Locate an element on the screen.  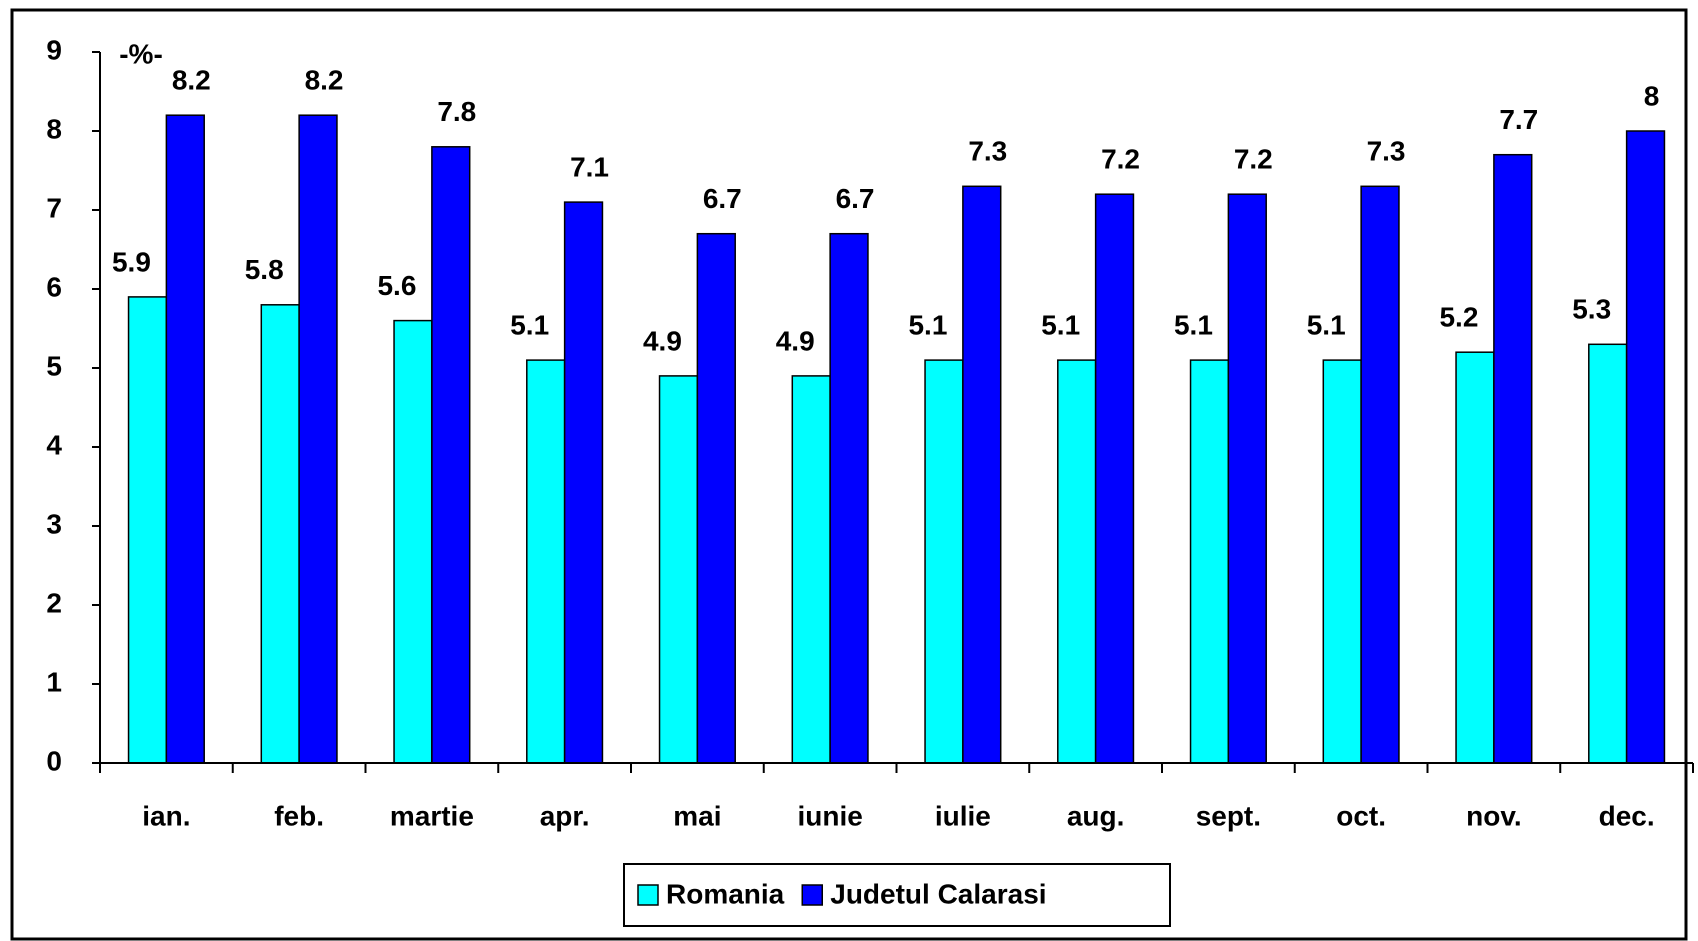
y-tick-label: 0 is located at coordinates (54, 760).